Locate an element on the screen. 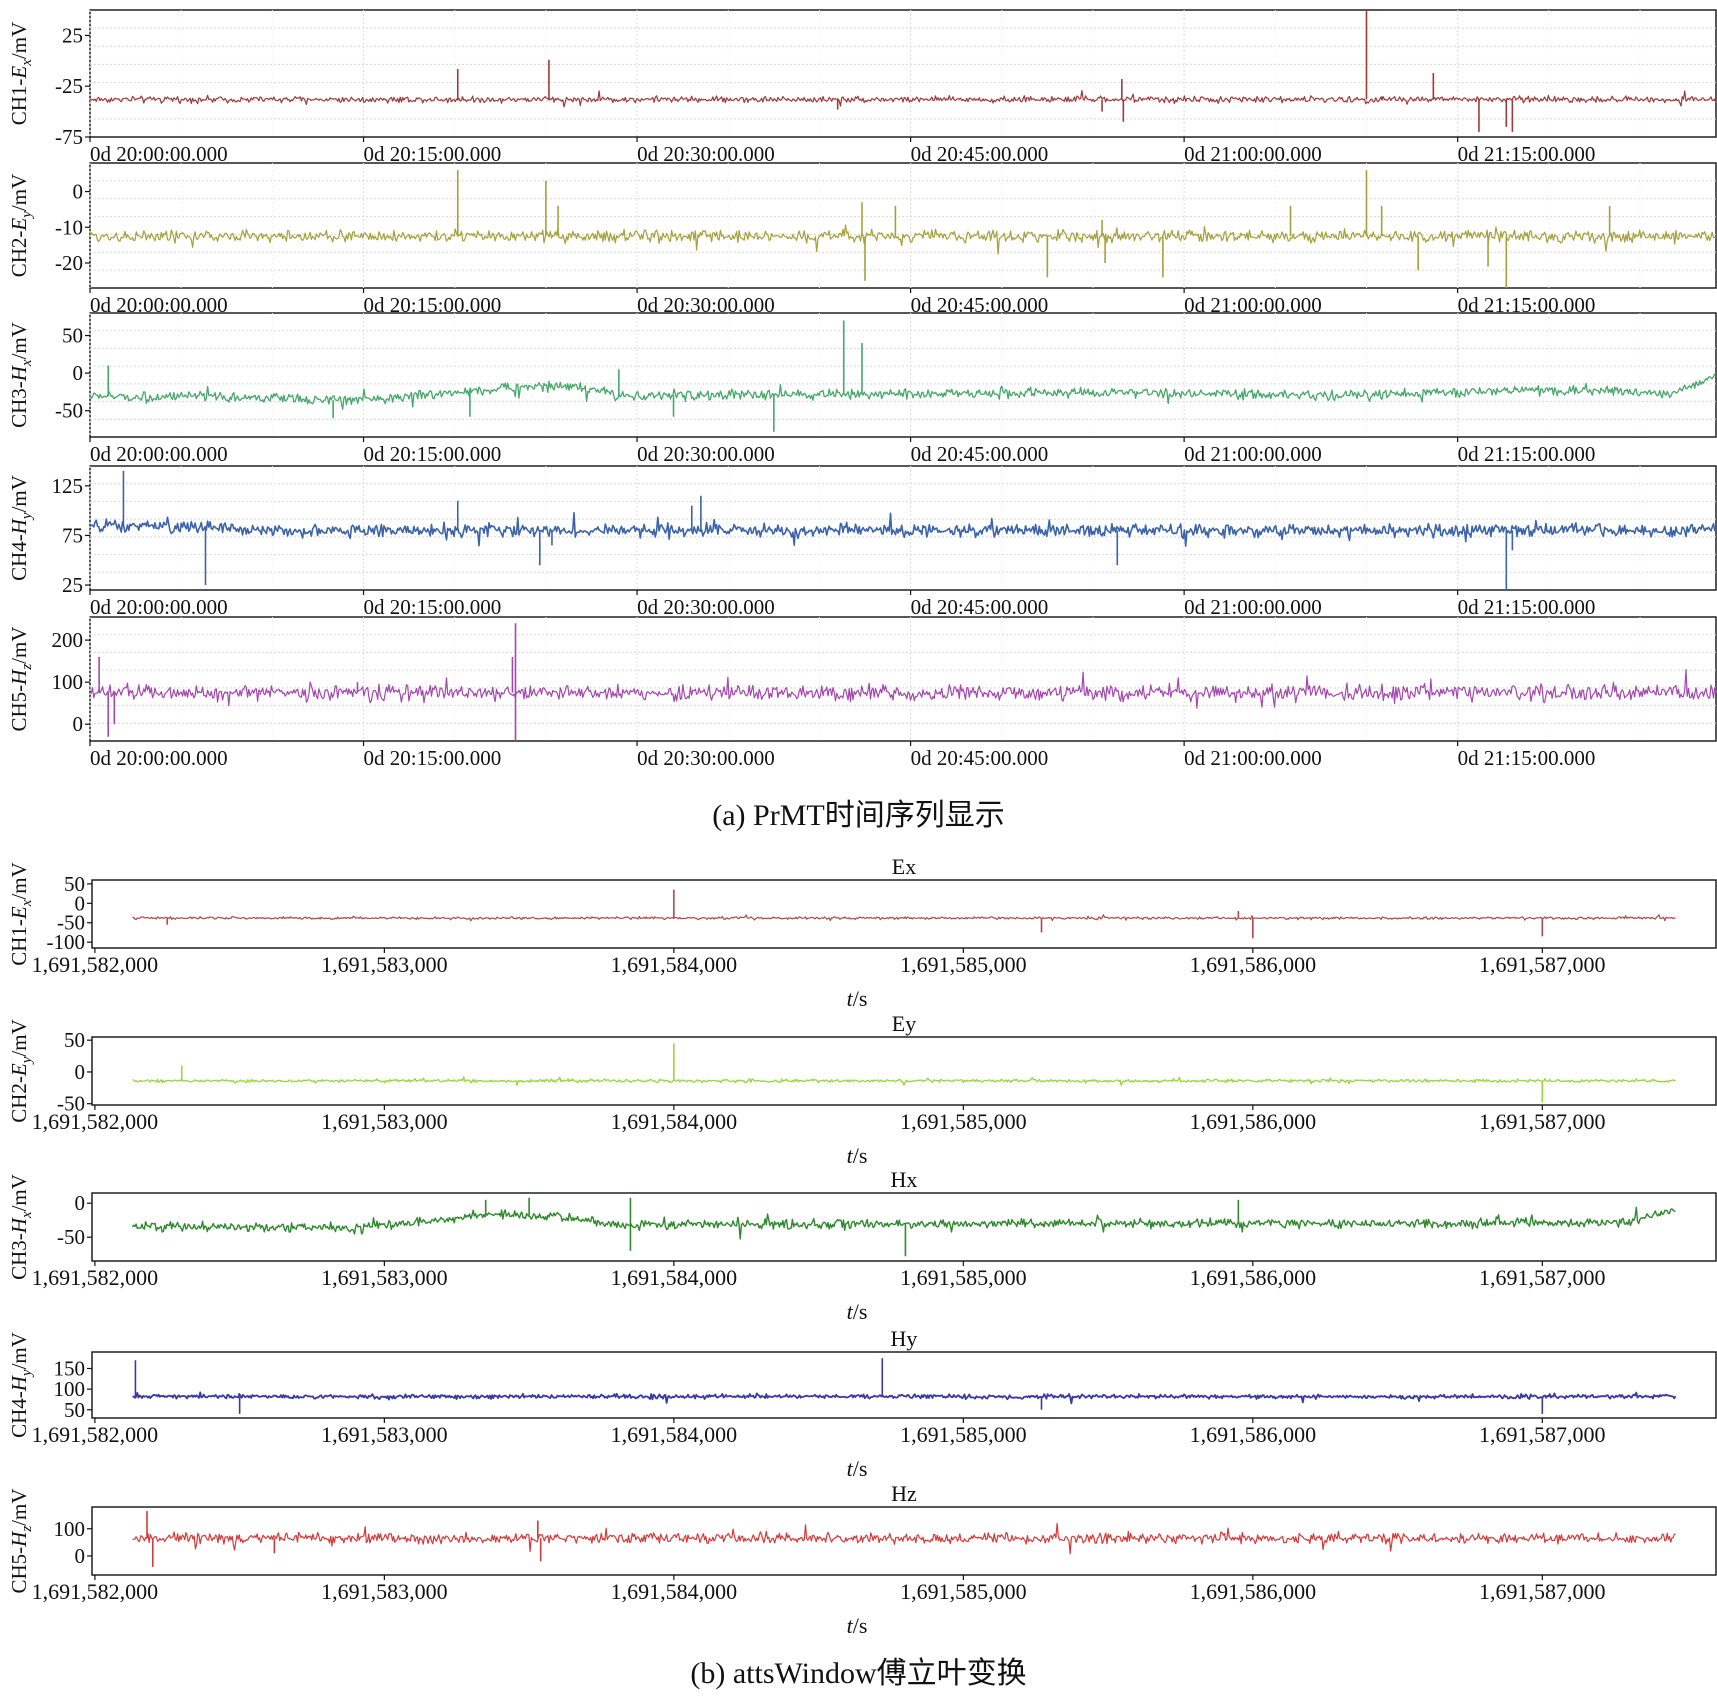 This screenshot has width=1717, height=1701. y-tick-label: -25 is located at coordinates (69, 86).